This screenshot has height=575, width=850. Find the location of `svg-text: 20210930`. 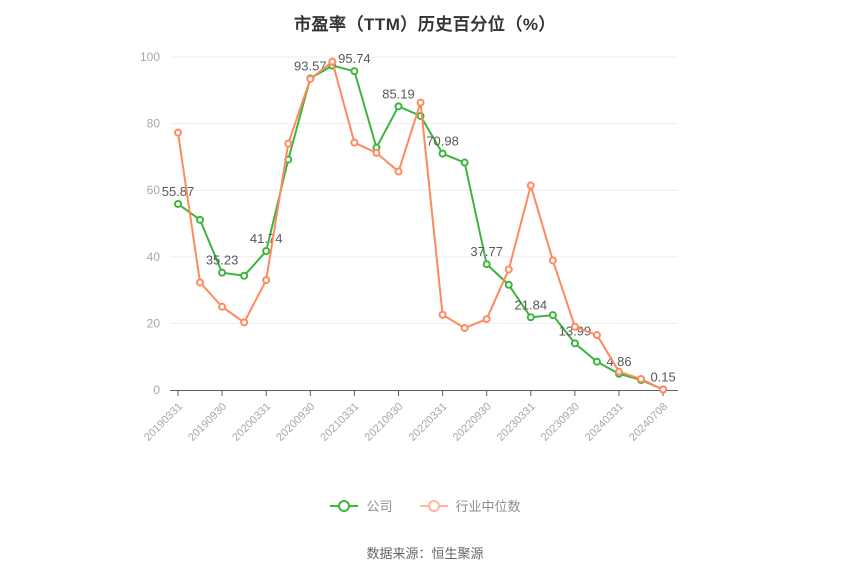

svg-text: 20210930 is located at coordinates (384, 422).